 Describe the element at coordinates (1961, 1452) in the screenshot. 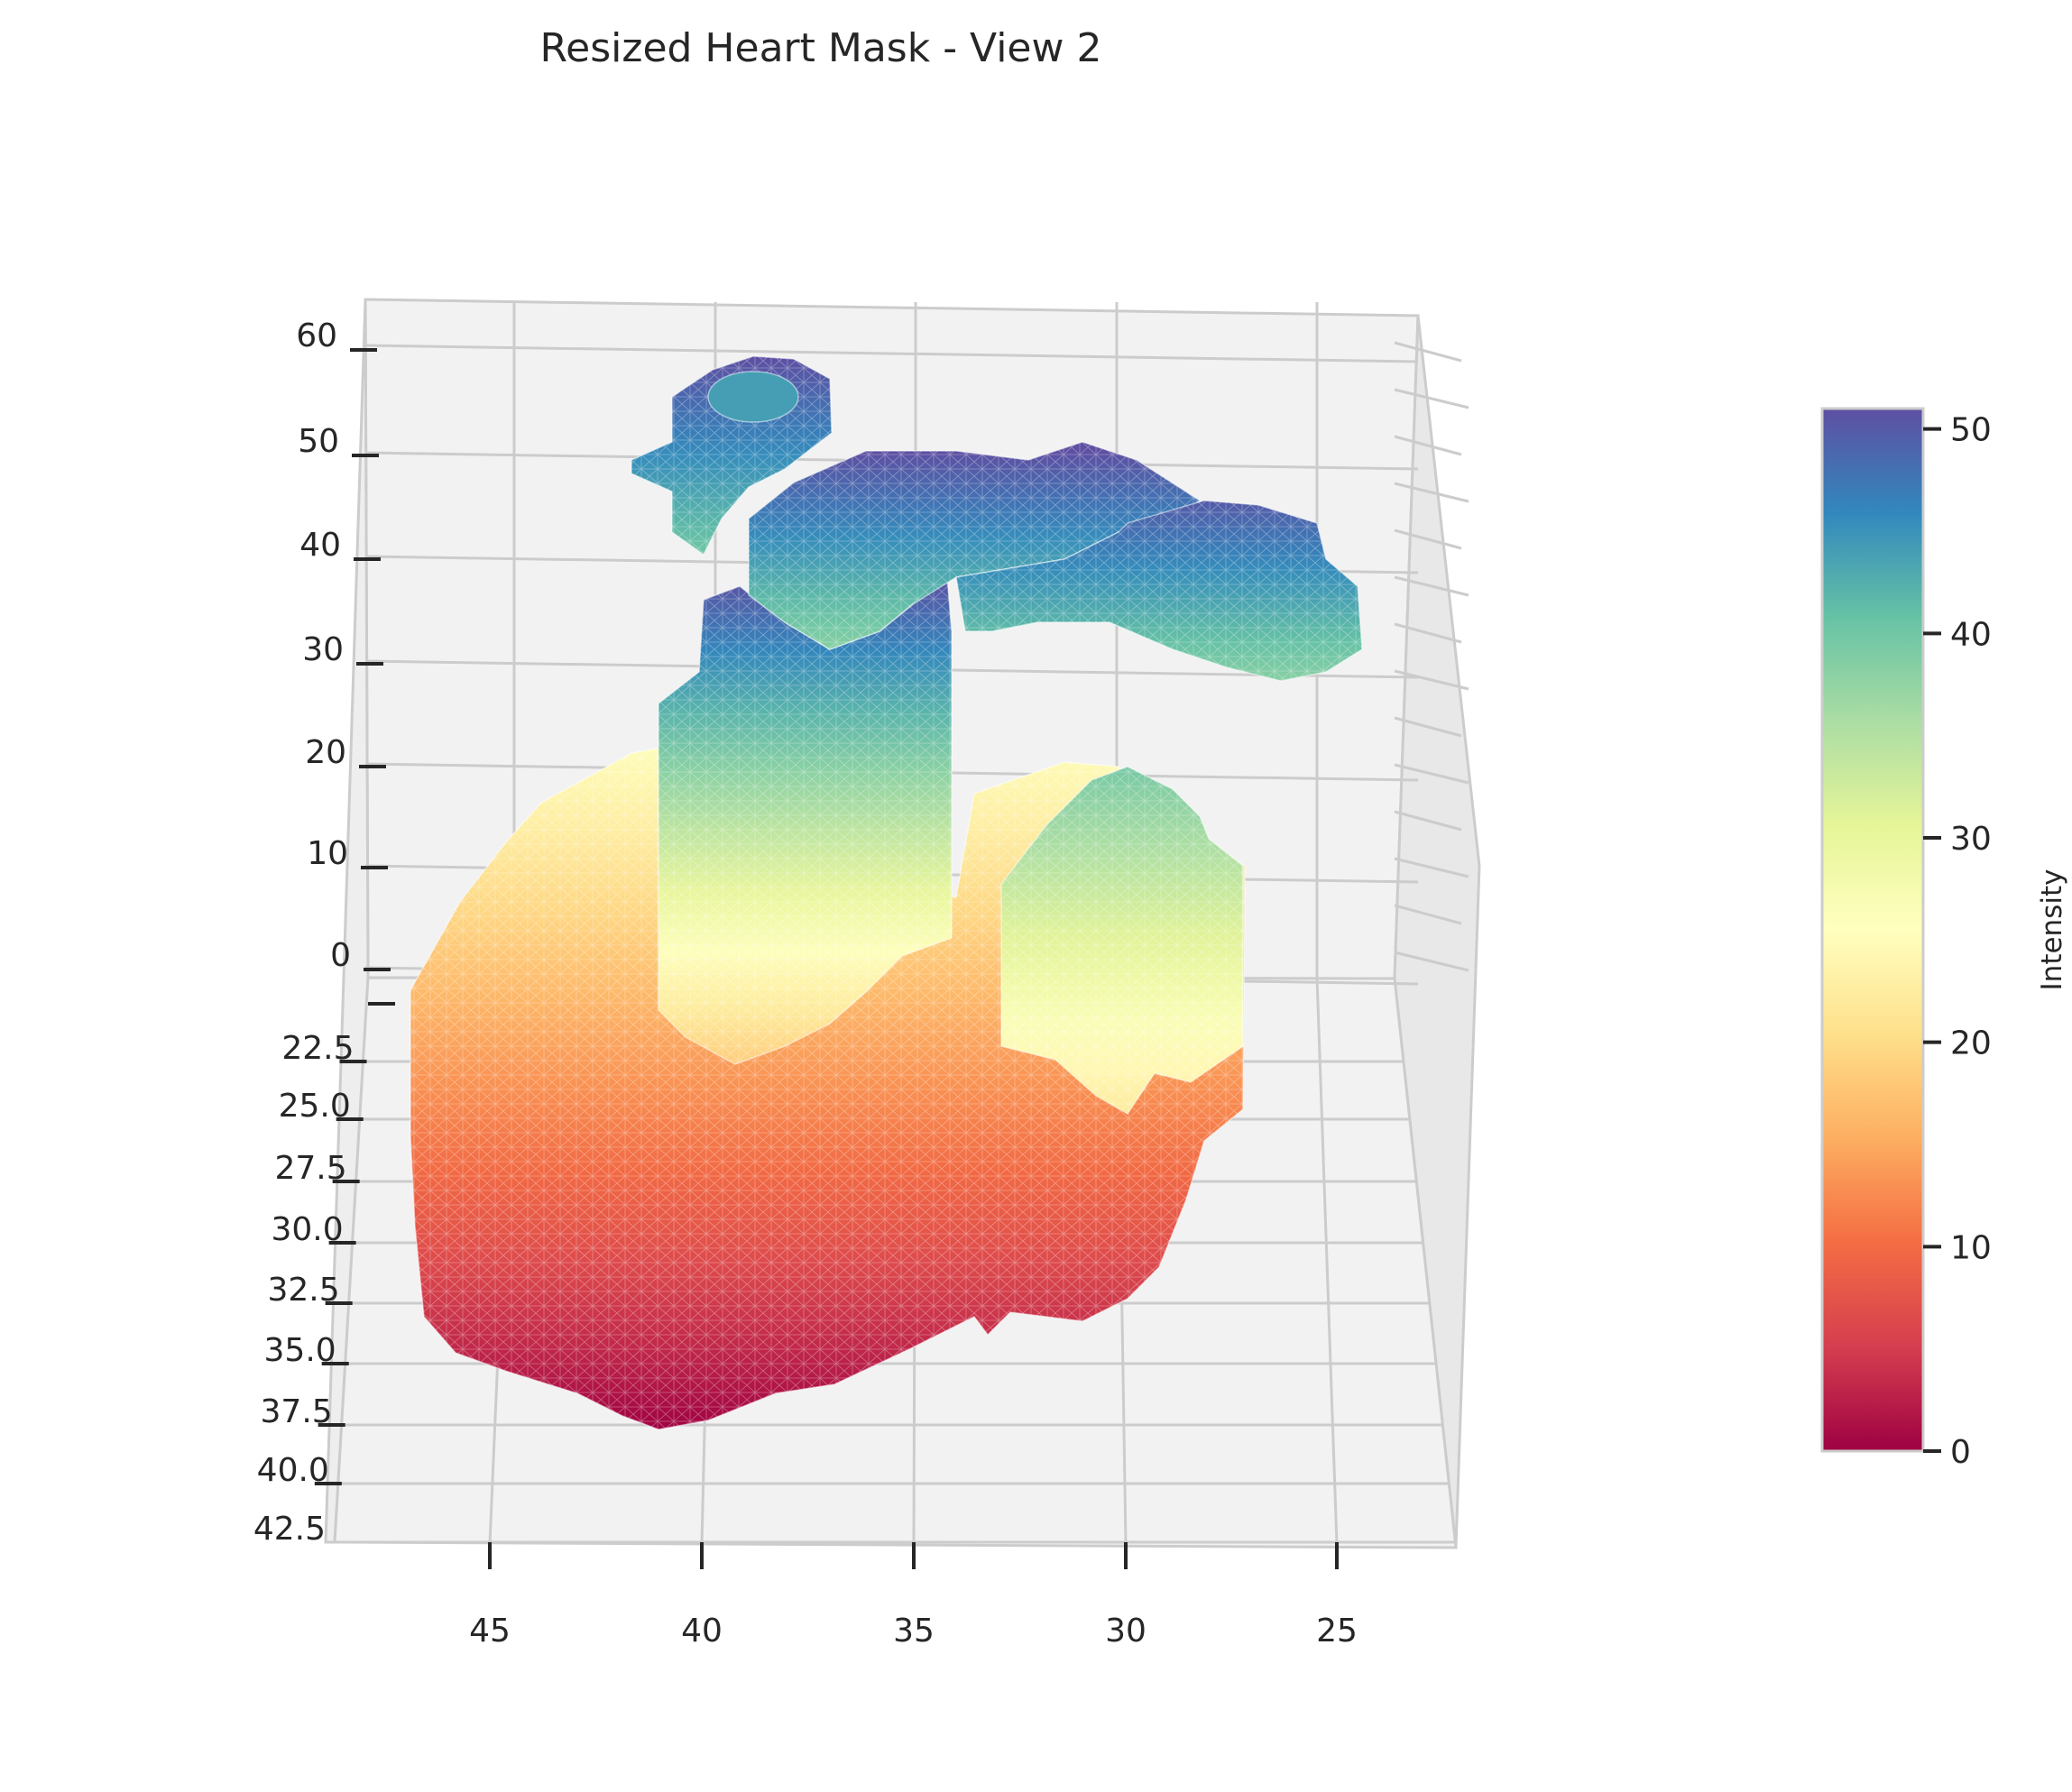

I see `colorbar-tick-label: 0` at that location.